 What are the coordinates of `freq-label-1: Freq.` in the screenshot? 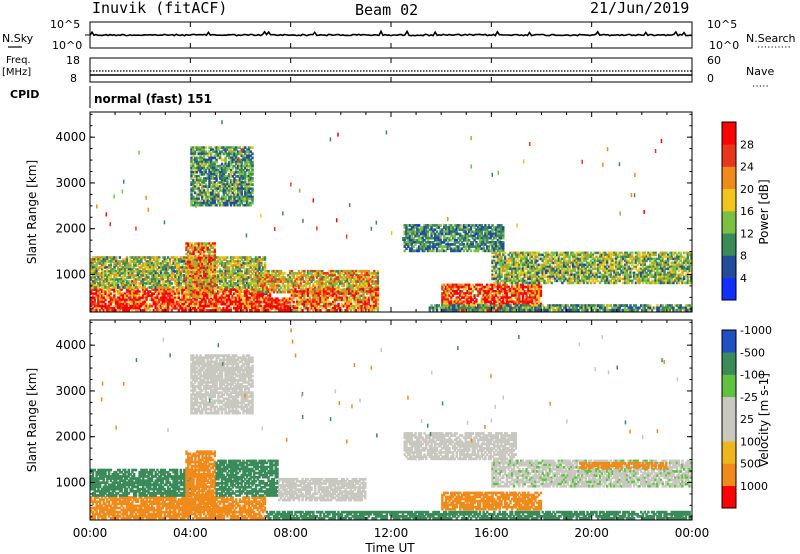 It's located at (18, 60).